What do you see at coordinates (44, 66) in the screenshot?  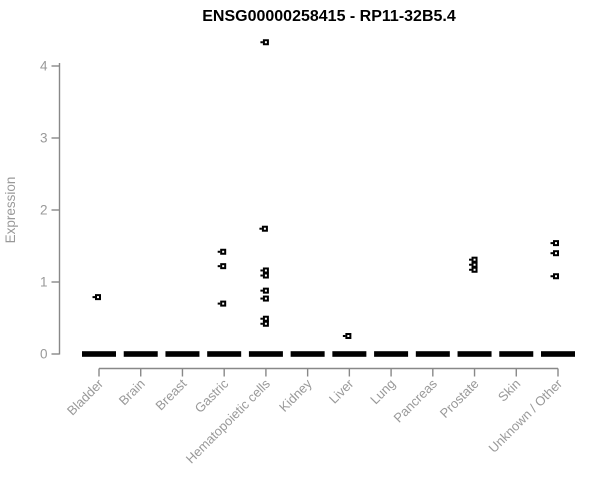 I see `y-tick-label: 4` at bounding box center [44, 66].